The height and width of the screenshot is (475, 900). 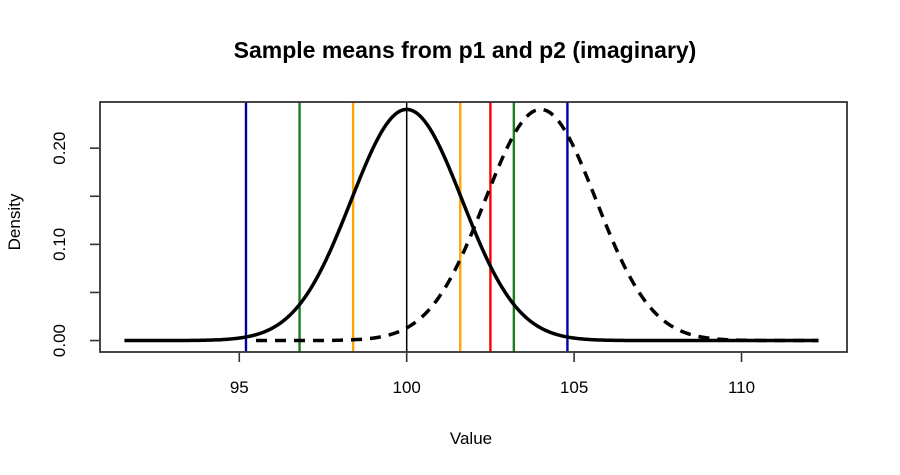 What do you see at coordinates (14, 221) in the screenshot?
I see `y-axis-label: Density` at bounding box center [14, 221].